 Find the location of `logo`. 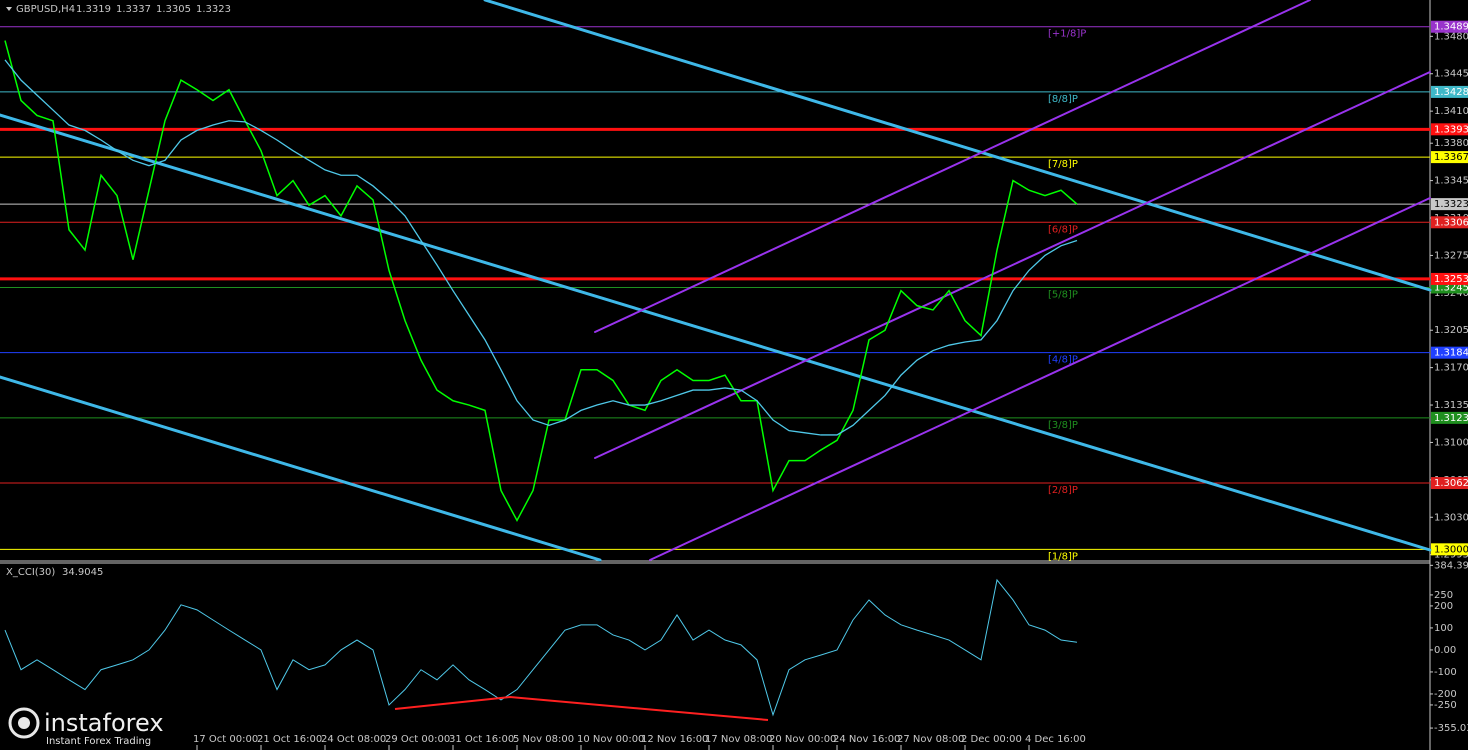

logo is located at coordinates (24, 723).